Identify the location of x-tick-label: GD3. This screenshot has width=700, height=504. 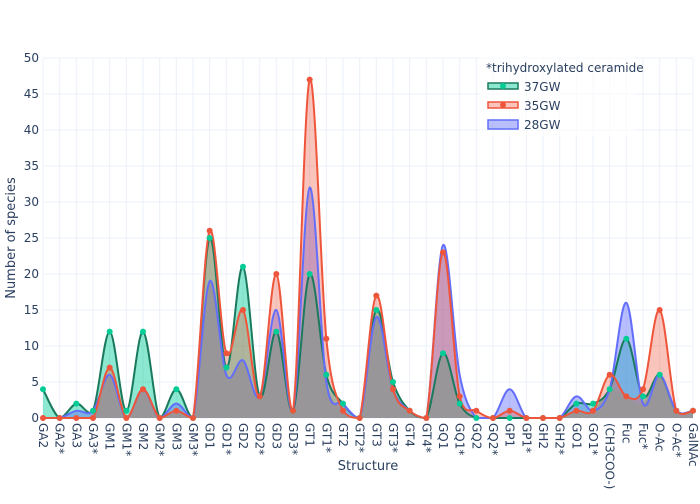
(276, 436).